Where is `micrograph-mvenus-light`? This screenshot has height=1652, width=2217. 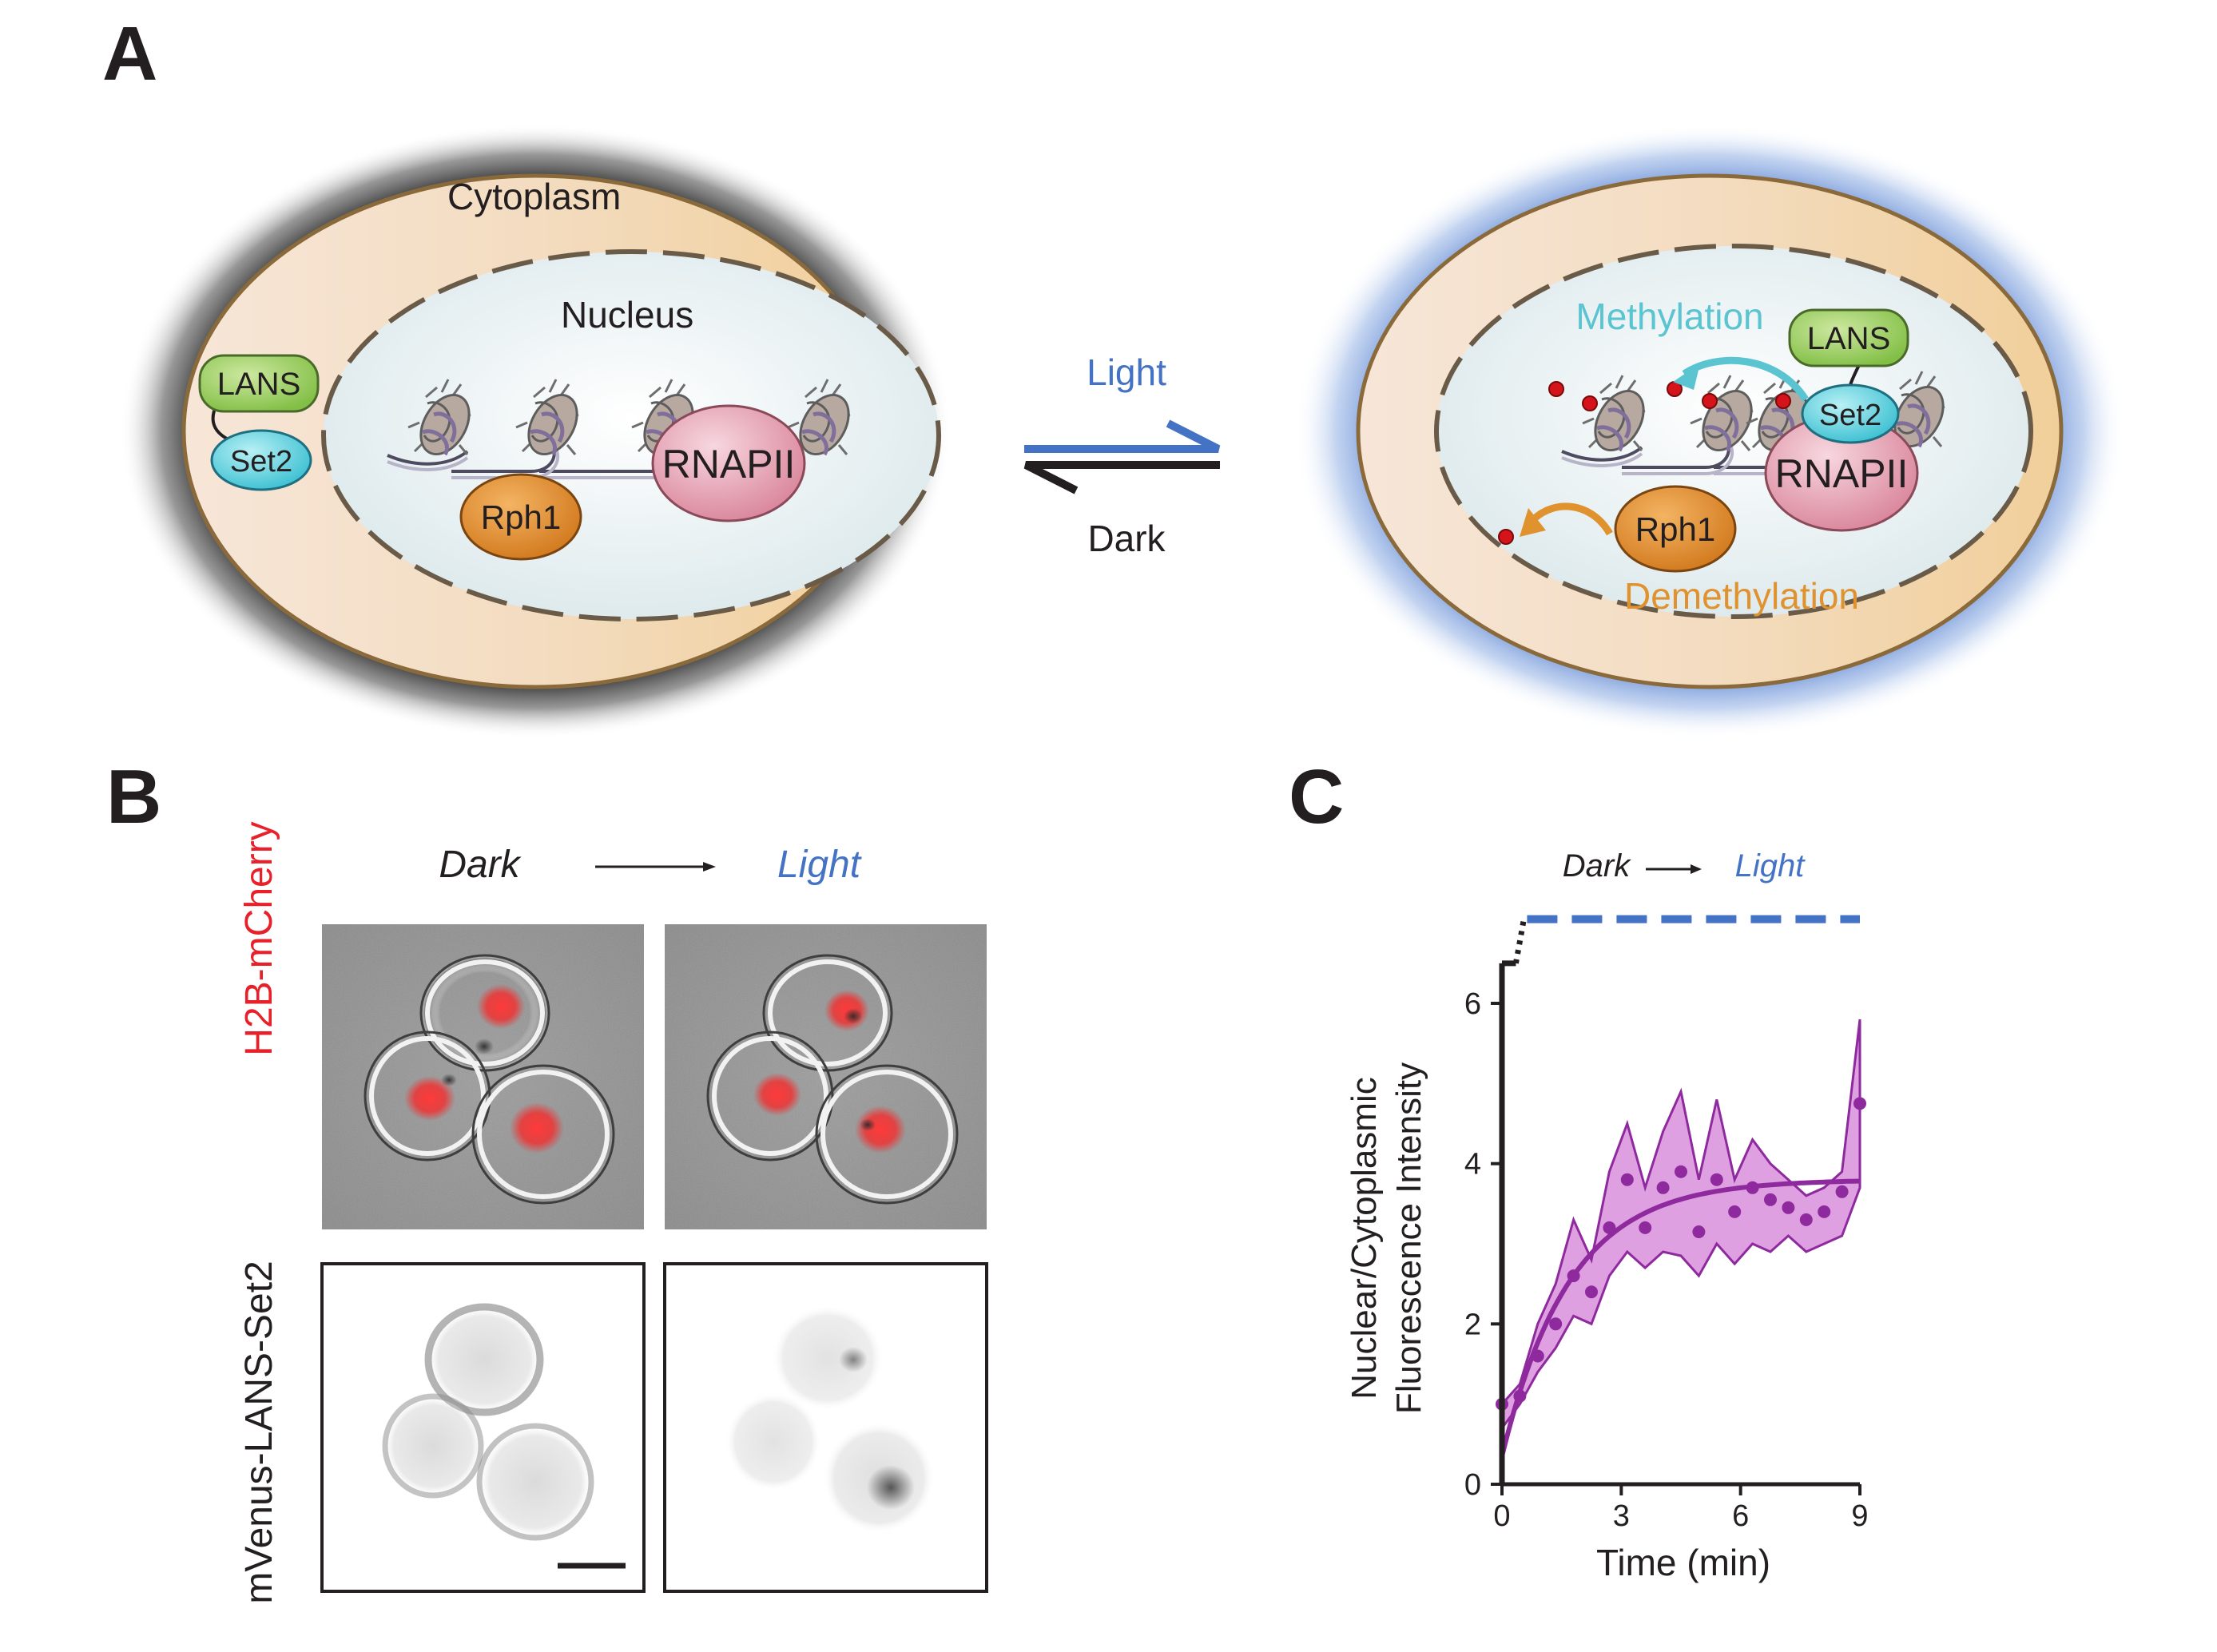 micrograph-mvenus-light is located at coordinates (825, 1427).